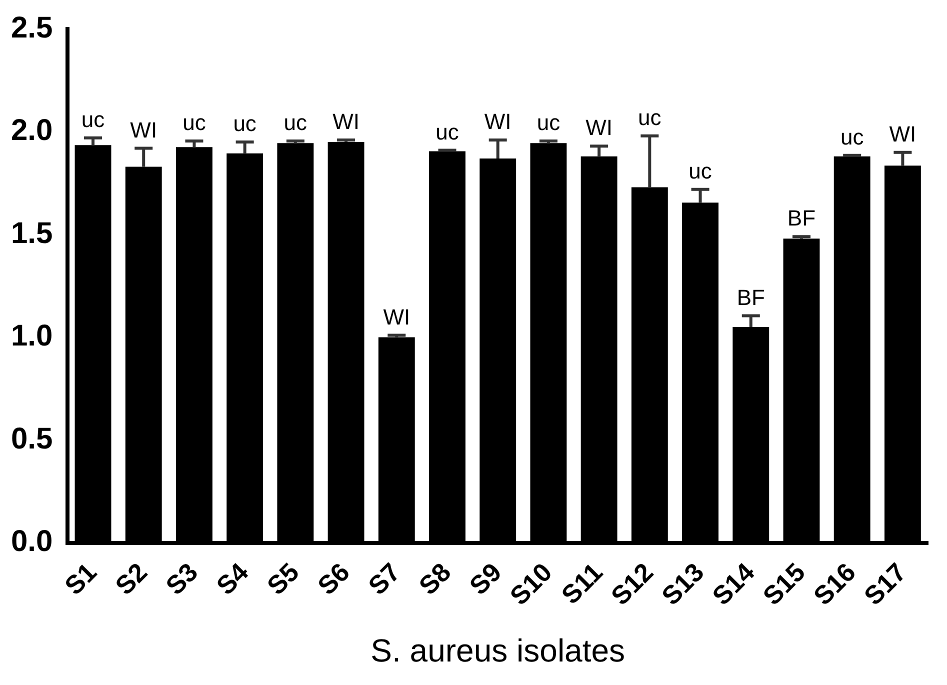 This screenshot has height=685, width=947. I want to click on y-tick-label: 1.0, so click(31, 336).